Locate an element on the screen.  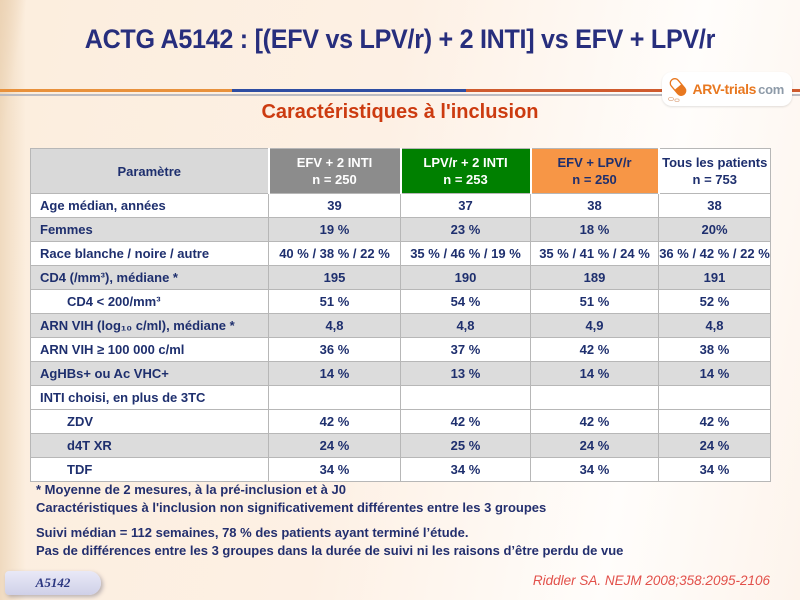
column-header-efv-2inti: EFV + 2 INTI n = 250 is located at coordinates (334, 171).